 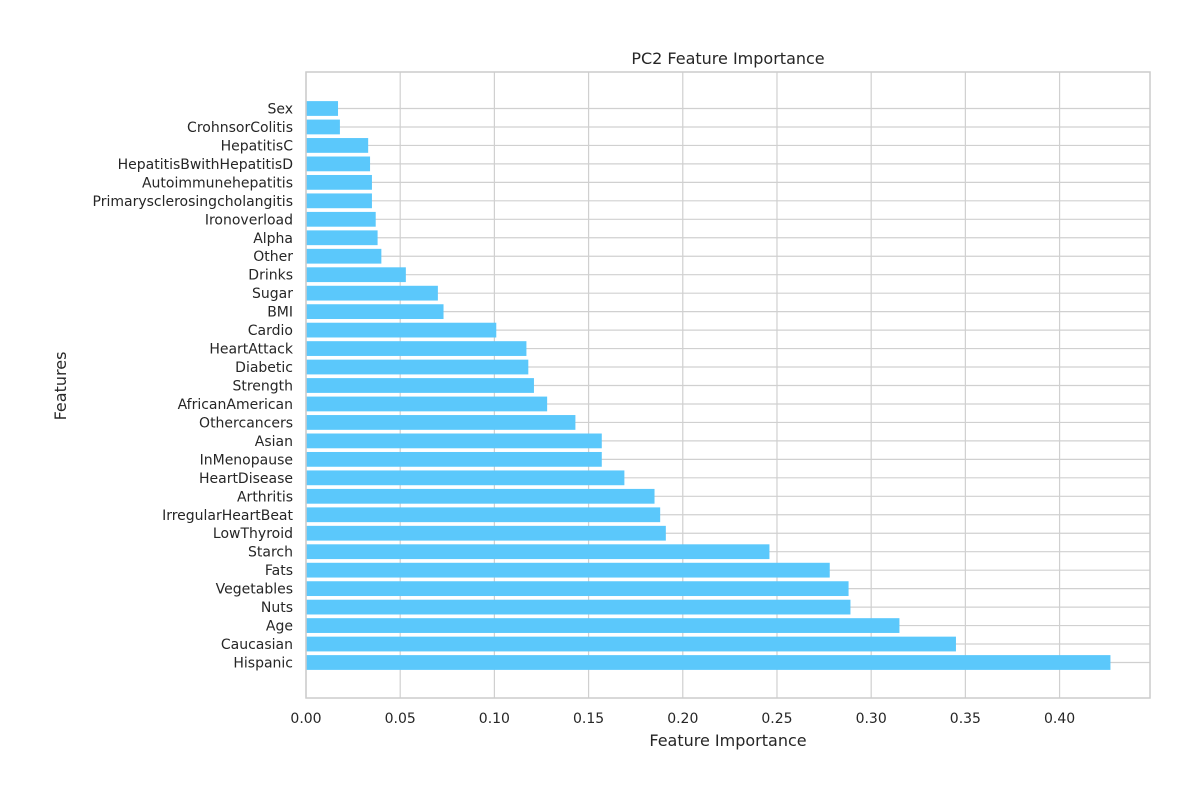 What do you see at coordinates (227, 516) in the screenshot?
I see `y-tick-label: IrregularHeartBeat` at bounding box center [227, 516].